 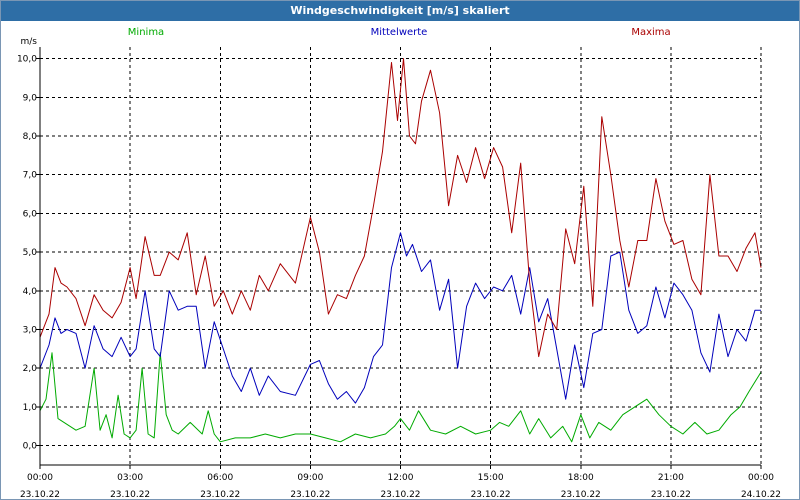 I want to click on legend-entry-mittelwerte: Mittelwerte, so click(x=399, y=32).